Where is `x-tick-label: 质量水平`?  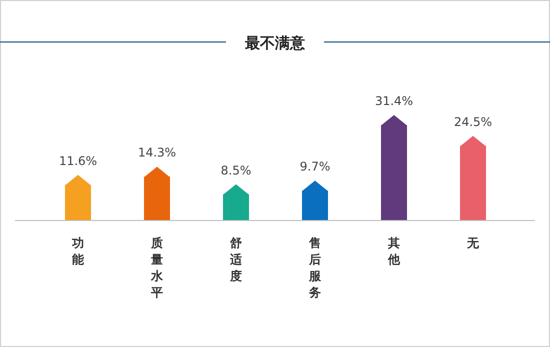
x-tick-label: 质量水平 is located at coordinates (157, 268).